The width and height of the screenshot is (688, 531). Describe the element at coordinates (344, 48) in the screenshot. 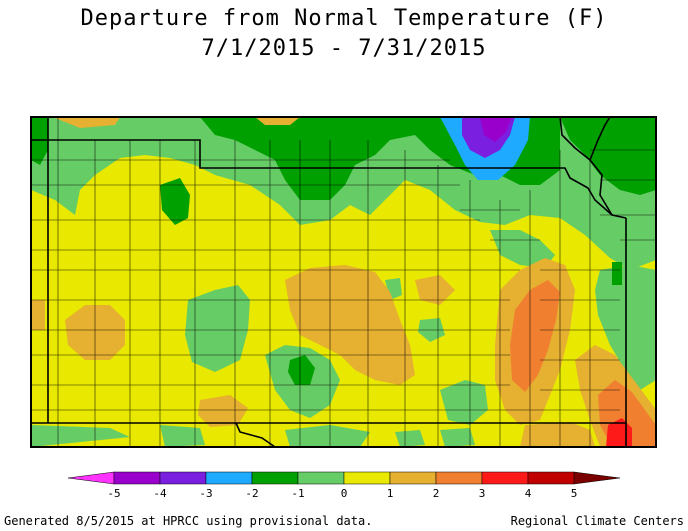

I see `map-date-range: 7/1/2015 - 7/31/2015` at that location.